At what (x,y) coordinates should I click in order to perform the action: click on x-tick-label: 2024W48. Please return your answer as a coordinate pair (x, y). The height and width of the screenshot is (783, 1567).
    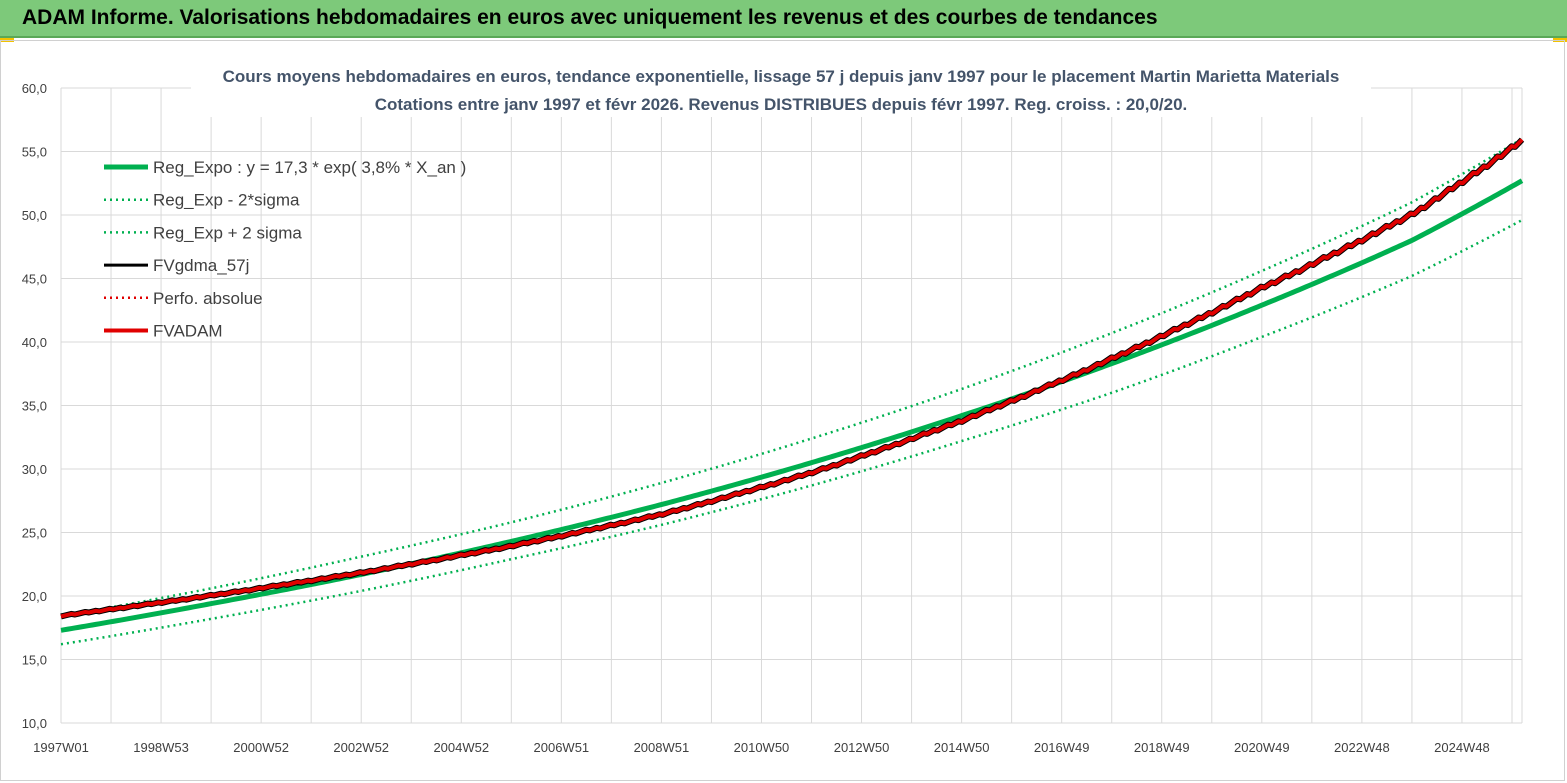
    Looking at the image, I should click on (1462, 747).